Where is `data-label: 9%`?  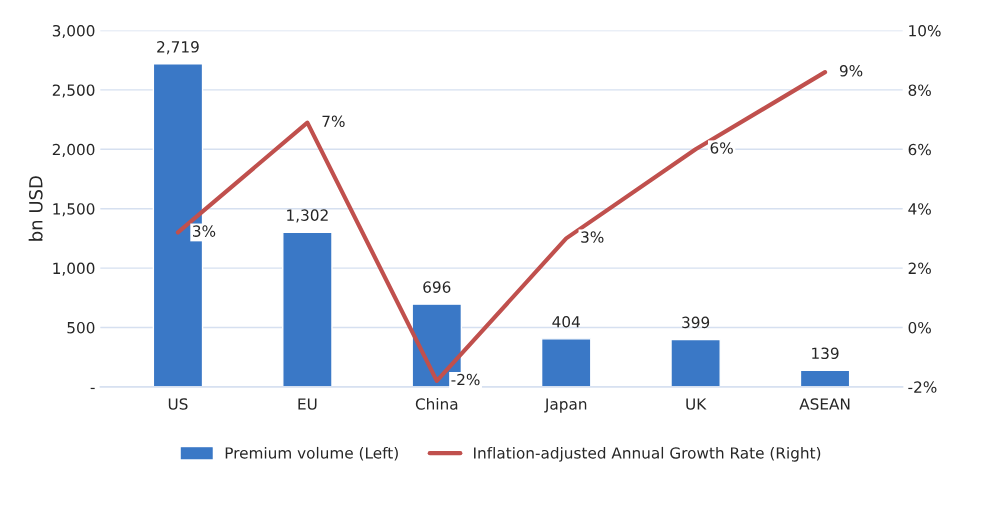 data-label: 9% is located at coordinates (851, 70).